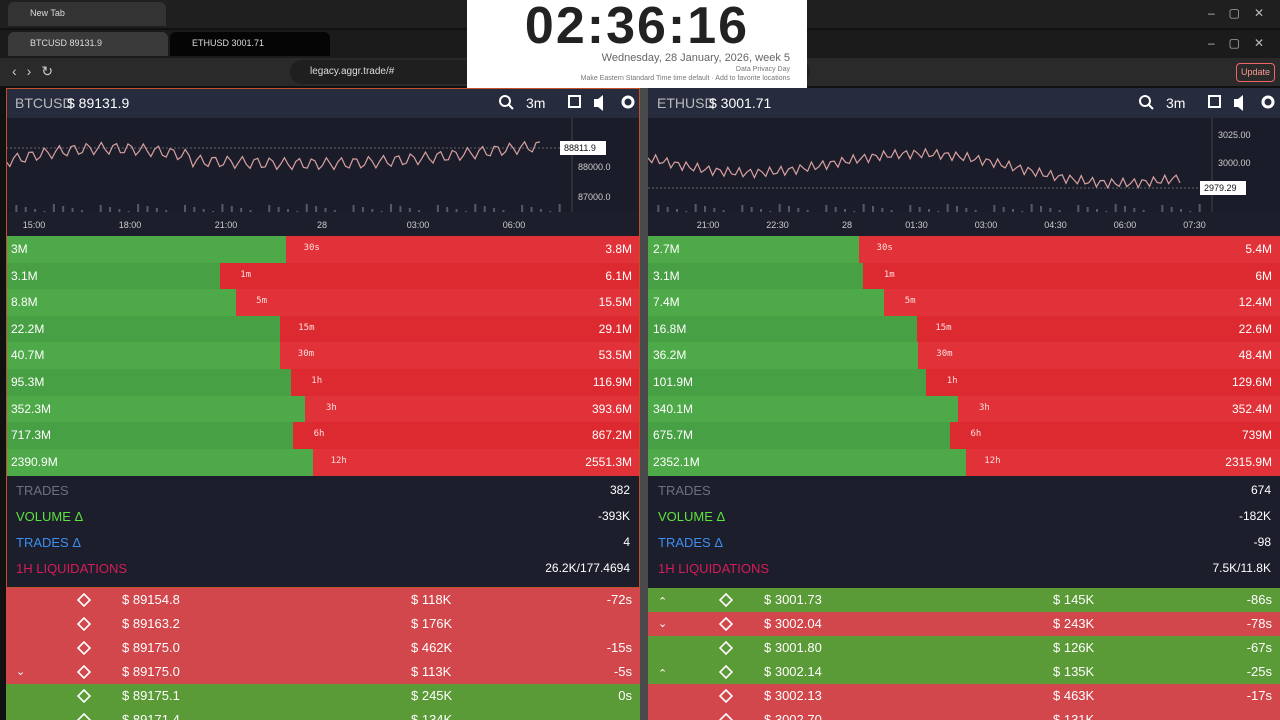  I want to click on sell-volume: 867.2M, so click(611, 435).